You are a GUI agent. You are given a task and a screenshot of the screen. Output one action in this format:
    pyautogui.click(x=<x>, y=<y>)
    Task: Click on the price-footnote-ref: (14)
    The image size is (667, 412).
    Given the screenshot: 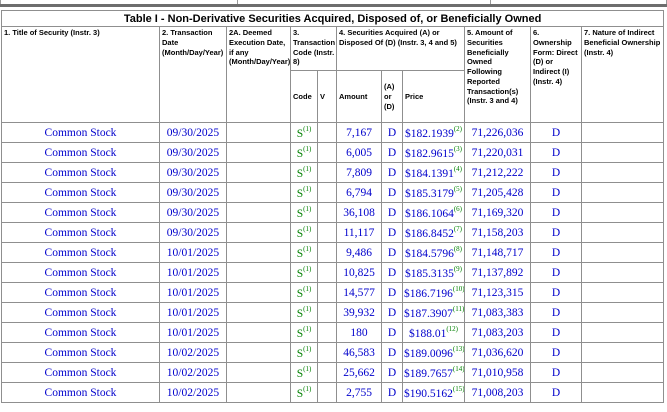 What is the action you would take?
    pyautogui.click(x=458, y=368)
    